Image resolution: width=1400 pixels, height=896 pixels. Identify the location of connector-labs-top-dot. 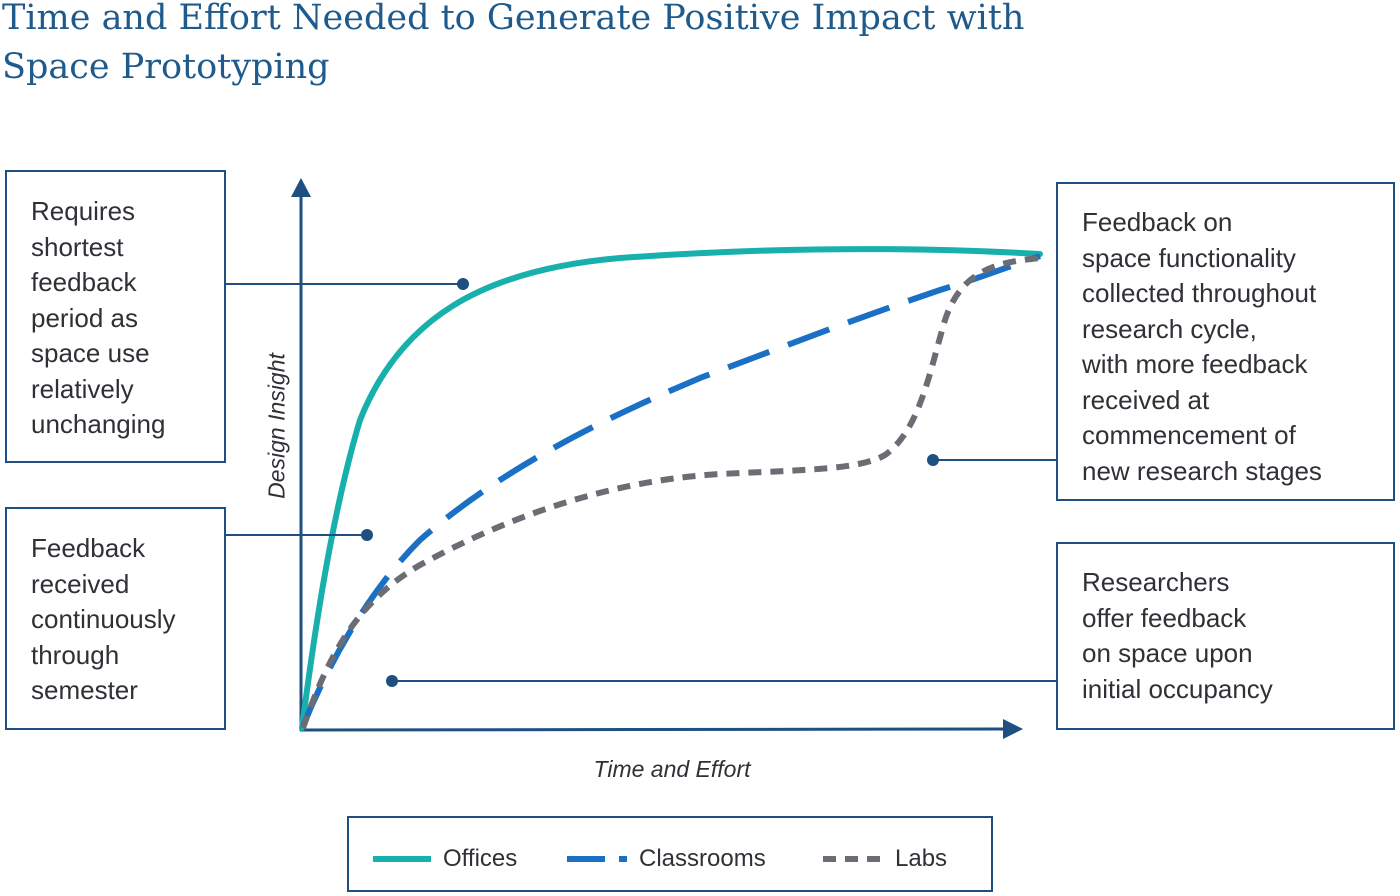
(933, 460).